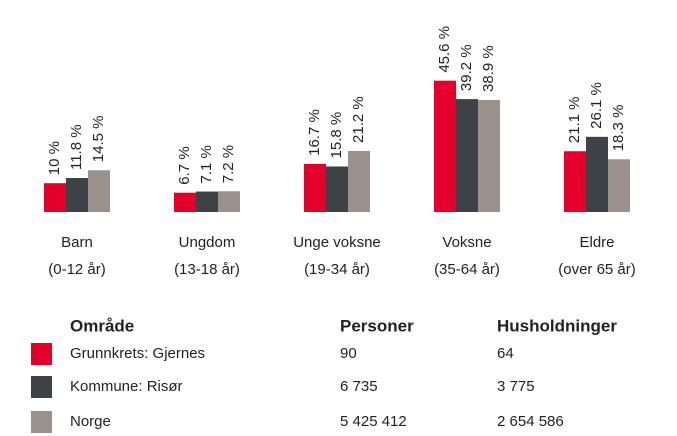 This screenshot has height=436, width=677. What do you see at coordinates (206, 164) in the screenshot?
I see `value-label: 7.1 %` at bounding box center [206, 164].